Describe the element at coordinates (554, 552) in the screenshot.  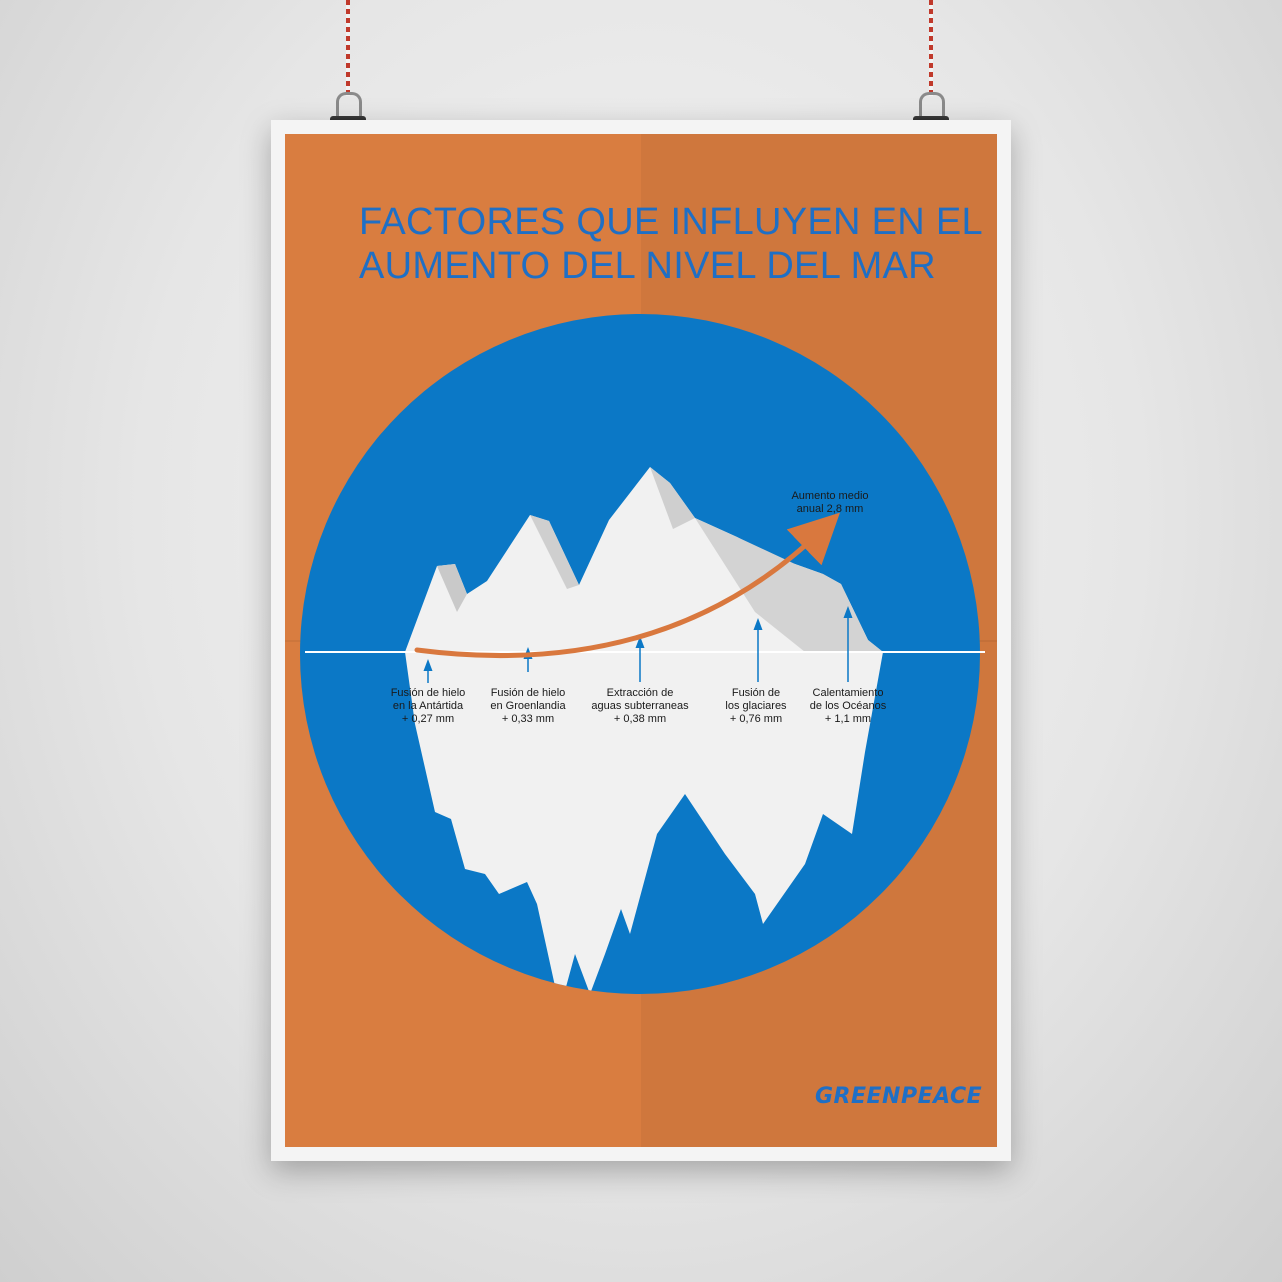
I see `iceberg-shadow-mid` at that location.